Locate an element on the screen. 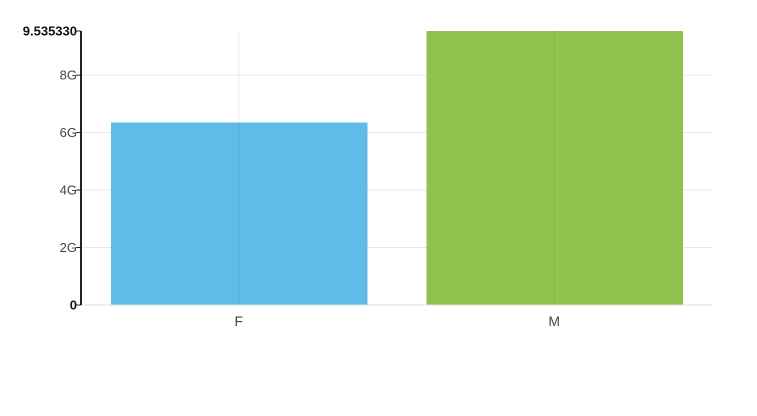  y-tick-label: 2G is located at coordinates (68, 247).